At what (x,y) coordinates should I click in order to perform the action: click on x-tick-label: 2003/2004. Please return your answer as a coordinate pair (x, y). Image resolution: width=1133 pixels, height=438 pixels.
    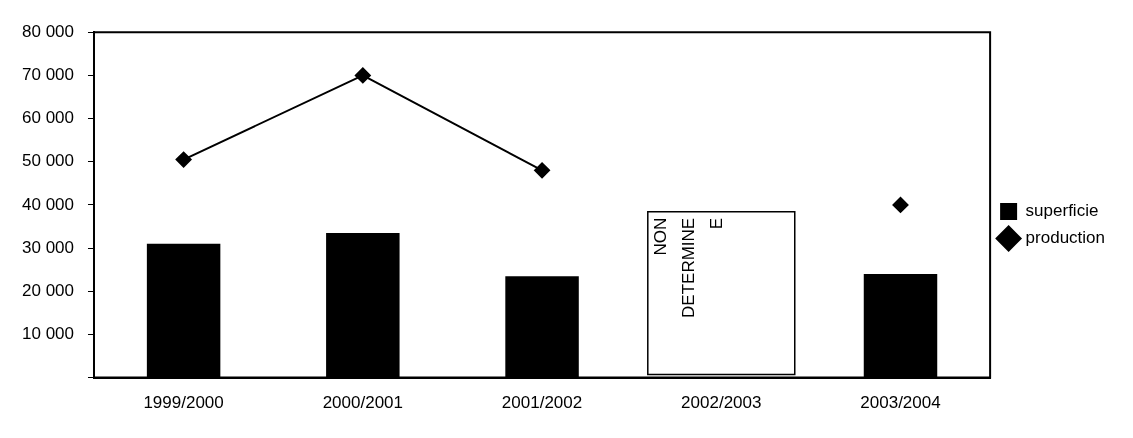
    Looking at the image, I should click on (900, 403).